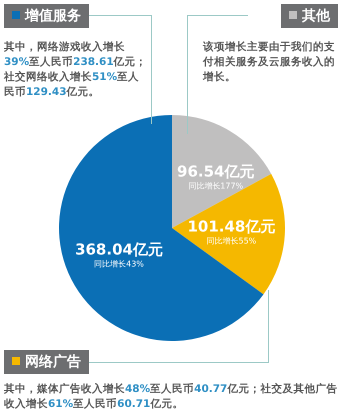 The height and width of the screenshot is (419, 342). Describe the element at coordinates (269, 62) in the screenshot. I see `text: 该项增长主要由于我们的支付相关服务及云服务收入的增长。` at that location.